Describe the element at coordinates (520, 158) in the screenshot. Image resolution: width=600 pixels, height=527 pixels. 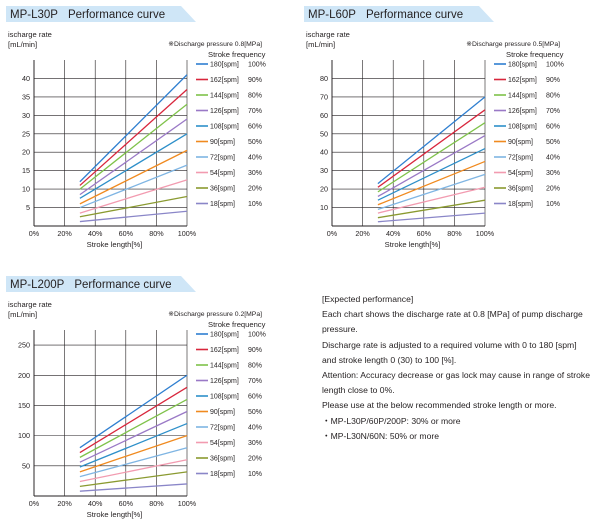
I see `legend-label: 72[spm]` at that location.